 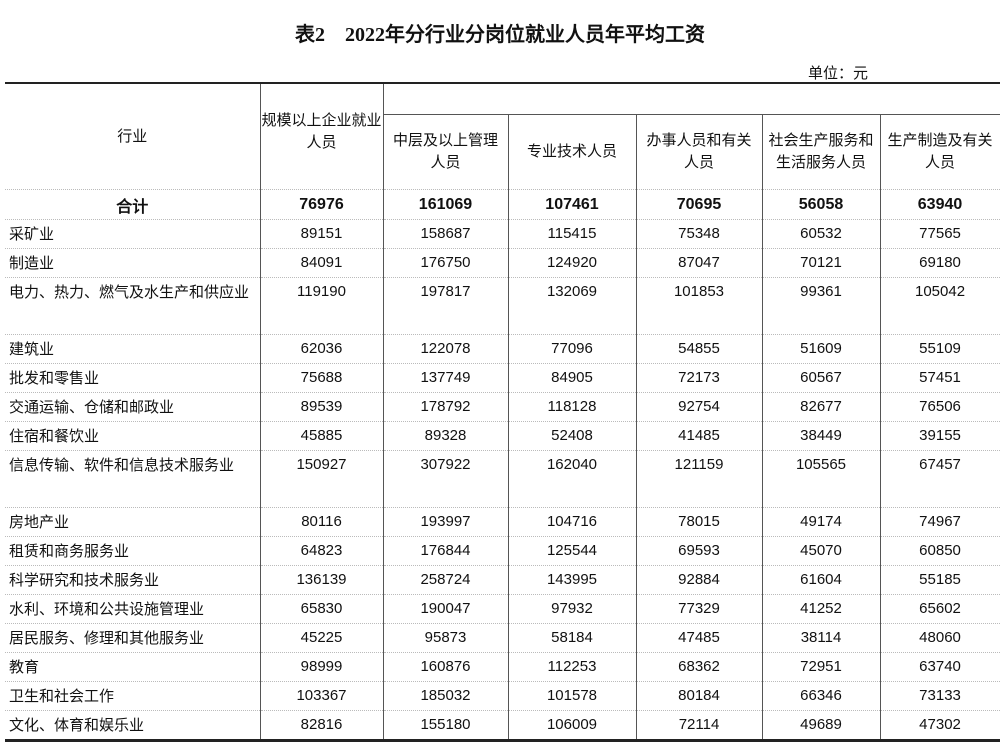 I want to click on wage-value: 101853, so click(x=699, y=306).